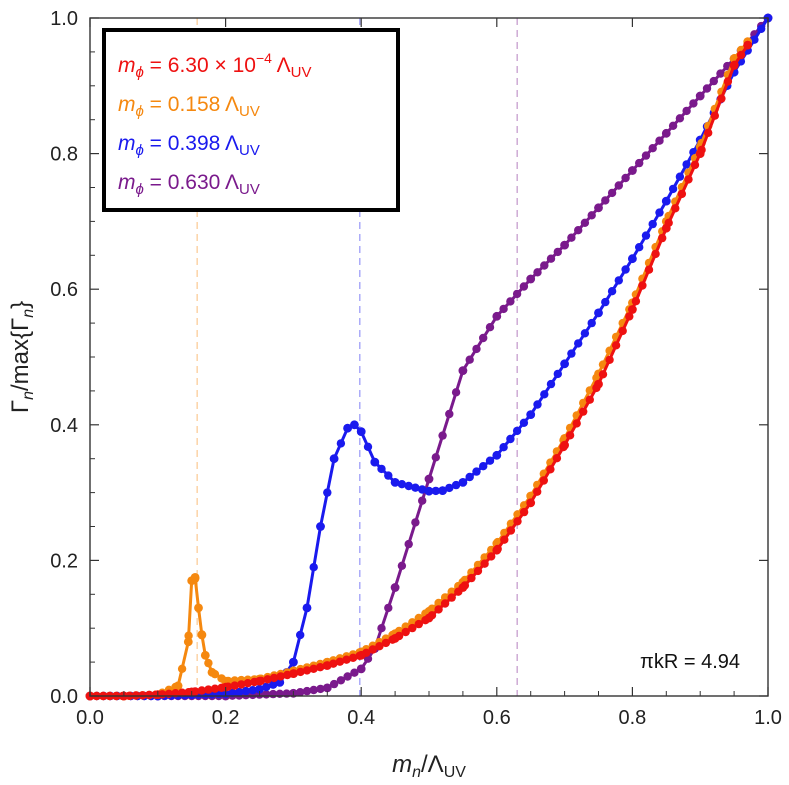 This screenshot has height=785, width=789. I want to click on y-tick-label: 0.2, so click(64, 561).